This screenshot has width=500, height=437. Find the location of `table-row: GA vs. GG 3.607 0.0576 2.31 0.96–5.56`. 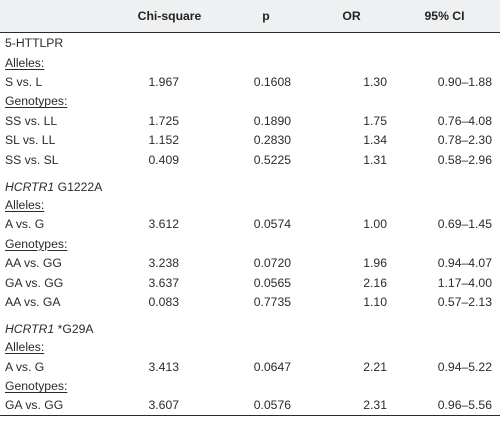

table-row: GA vs. GG 3.607 0.0576 2.31 0.96–5.56 is located at coordinates (250, 406).